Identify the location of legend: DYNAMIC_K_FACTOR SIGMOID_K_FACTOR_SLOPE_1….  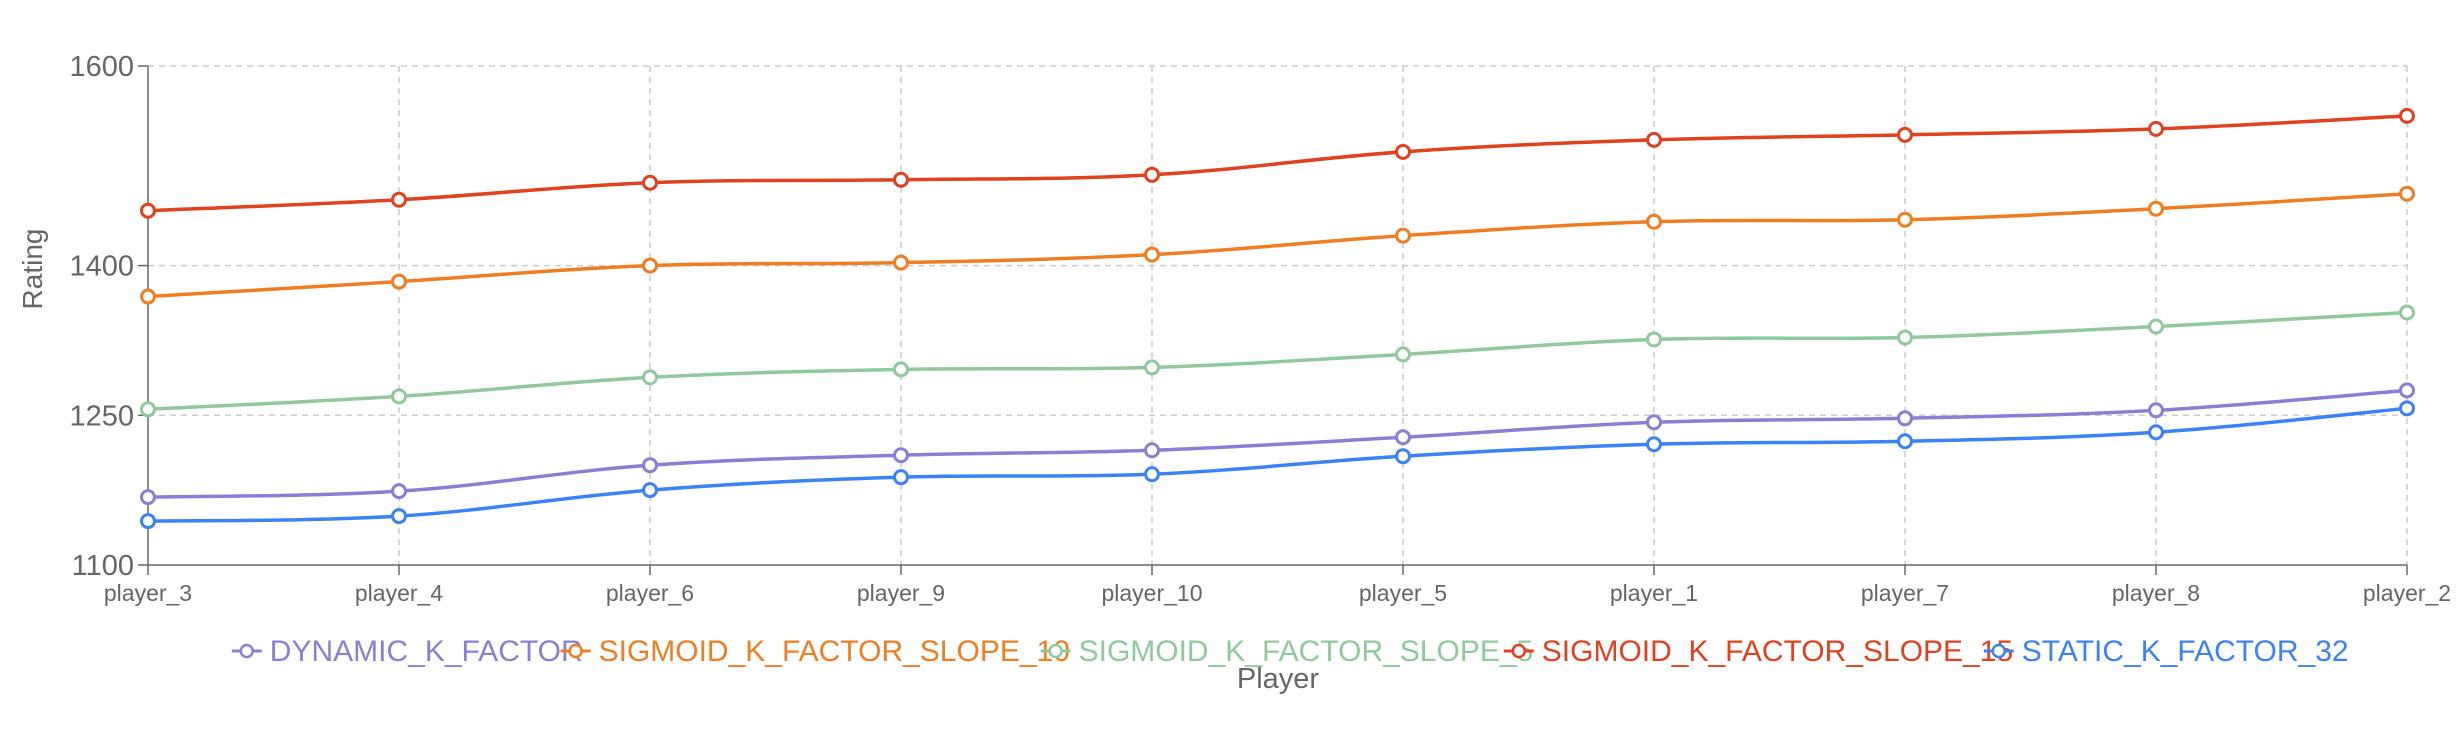
(1290, 651).